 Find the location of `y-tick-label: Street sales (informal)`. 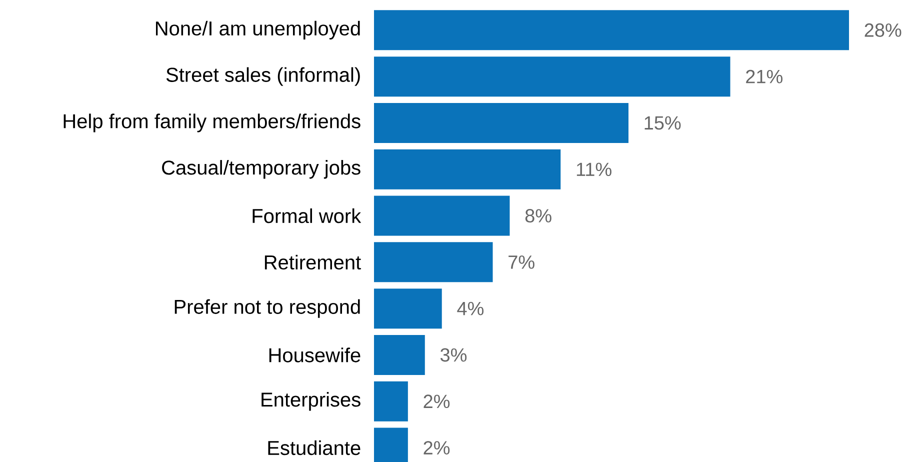

y-tick-label: Street sales (informal) is located at coordinates (263, 76).